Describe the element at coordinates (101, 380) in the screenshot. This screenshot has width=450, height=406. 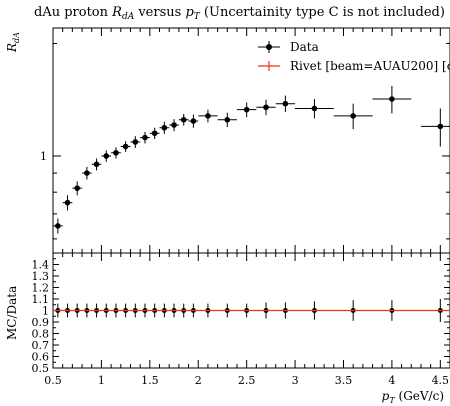
I see `x-tick-label: 1` at that location.